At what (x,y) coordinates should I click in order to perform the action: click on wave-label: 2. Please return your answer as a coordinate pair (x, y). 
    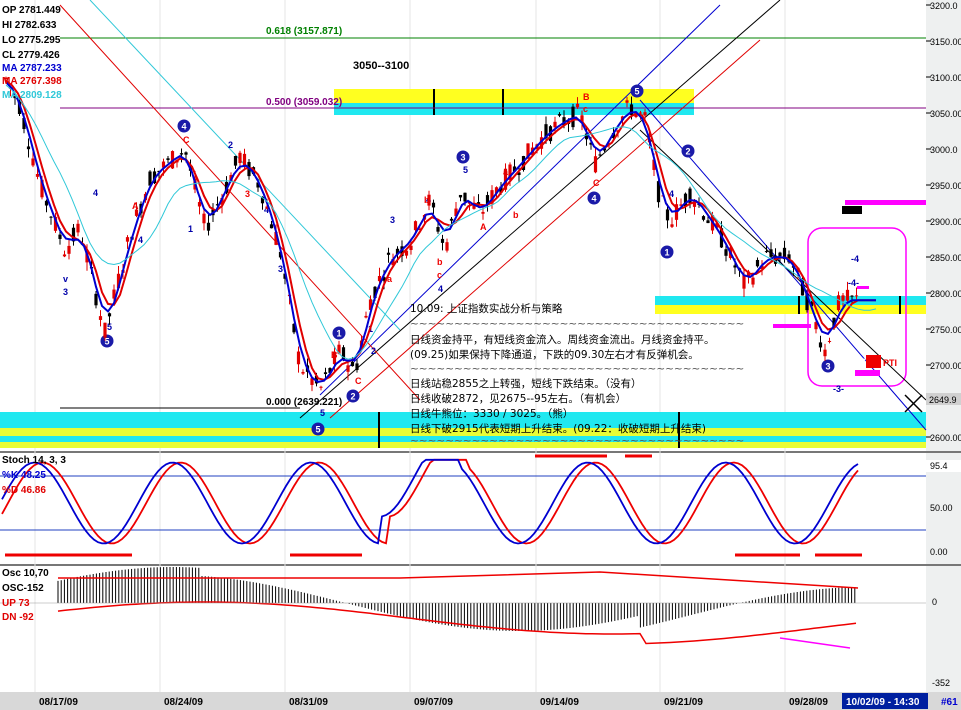
    Looking at the image, I should click on (373, 351).